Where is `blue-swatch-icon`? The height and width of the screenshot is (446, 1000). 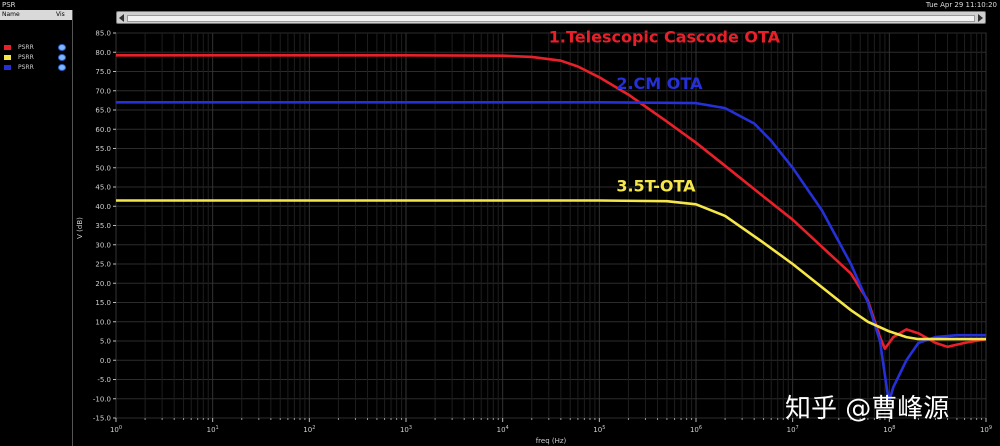 blue-swatch-icon is located at coordinates (7, 67).